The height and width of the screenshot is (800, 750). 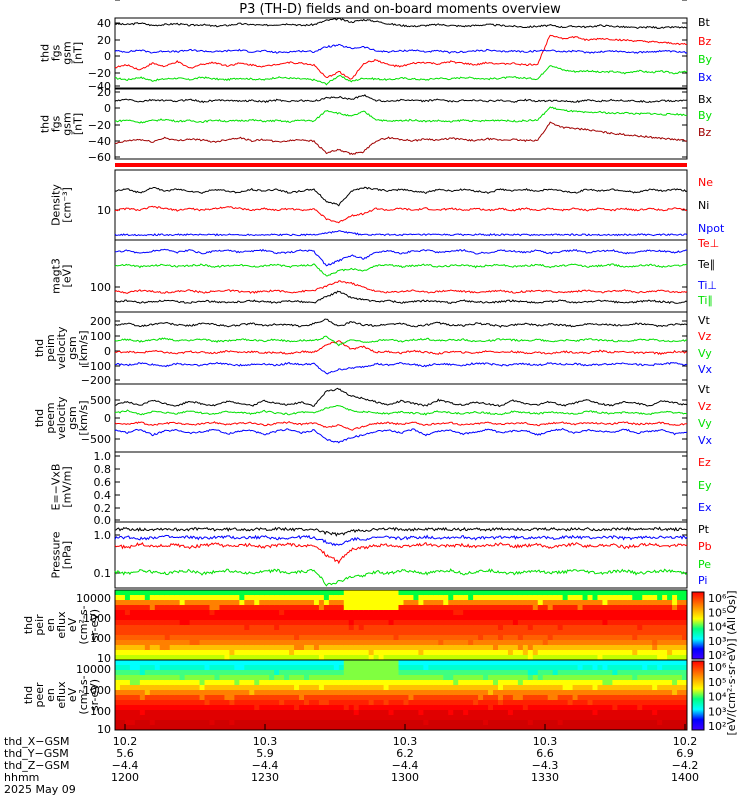 What do you see at coordinates (265, 765) in the screenshot?
I see `xaxis-value: −4.4` at bounding box center [265, 765].